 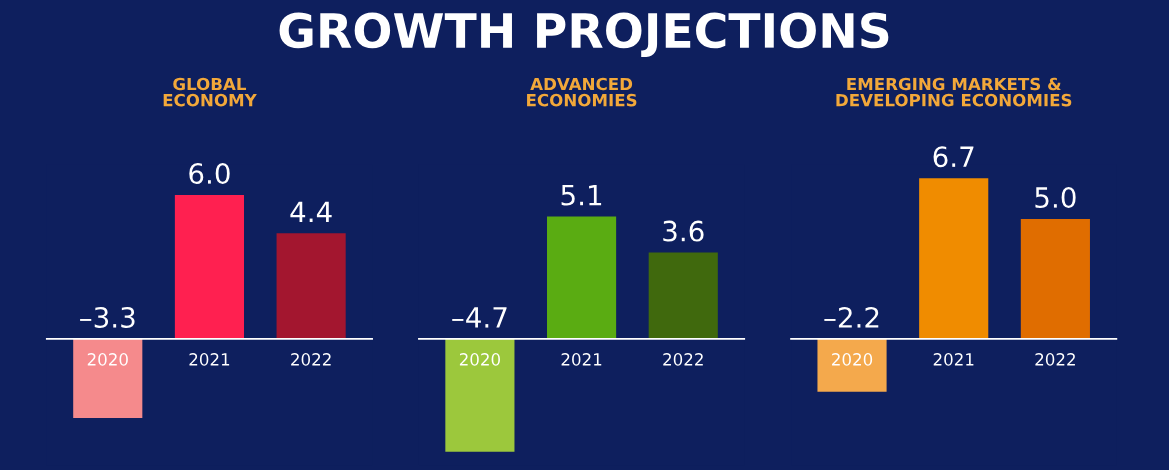 What do you see at coordinates (953, 157) in the screenshot?
I see `data-label: 6.7` at bounding box center [953, 157].